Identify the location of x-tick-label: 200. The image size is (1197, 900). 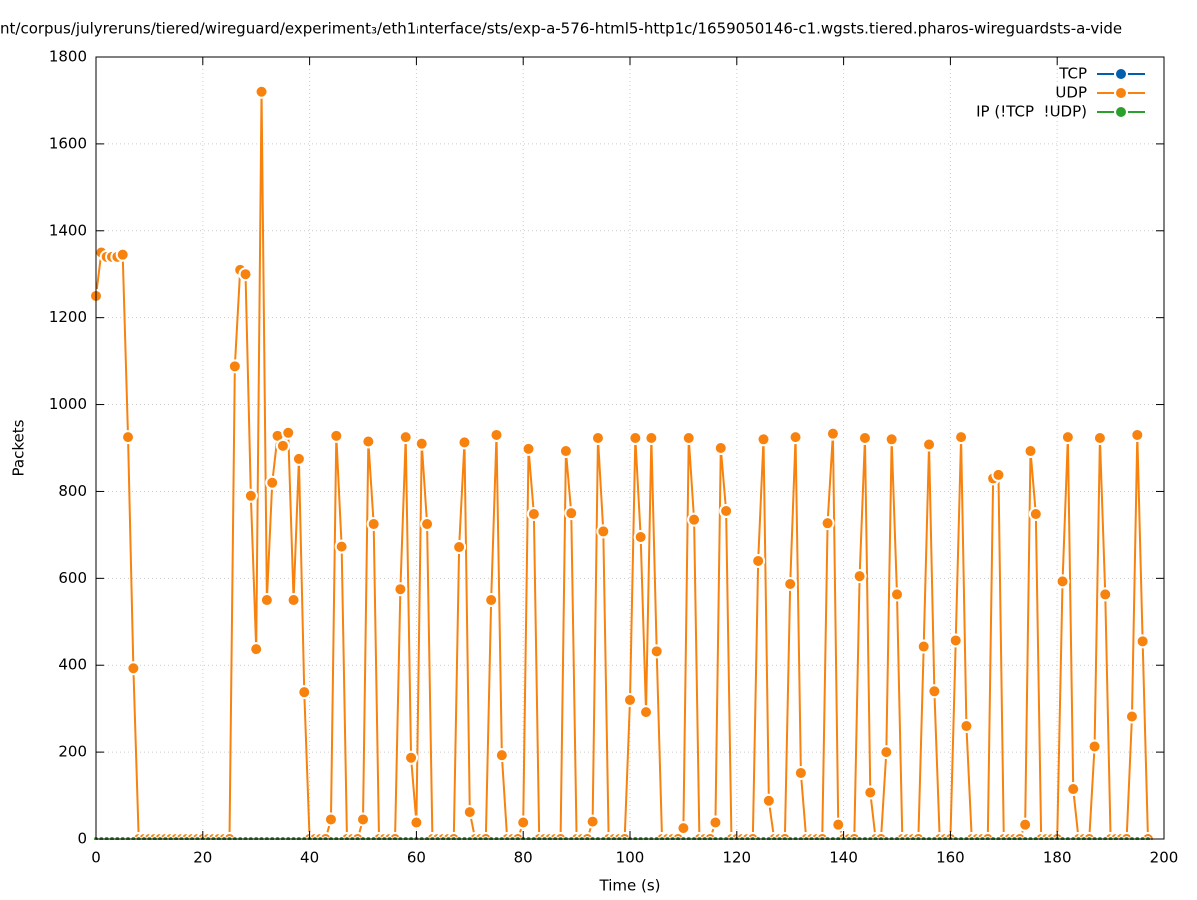
(1164, 858).